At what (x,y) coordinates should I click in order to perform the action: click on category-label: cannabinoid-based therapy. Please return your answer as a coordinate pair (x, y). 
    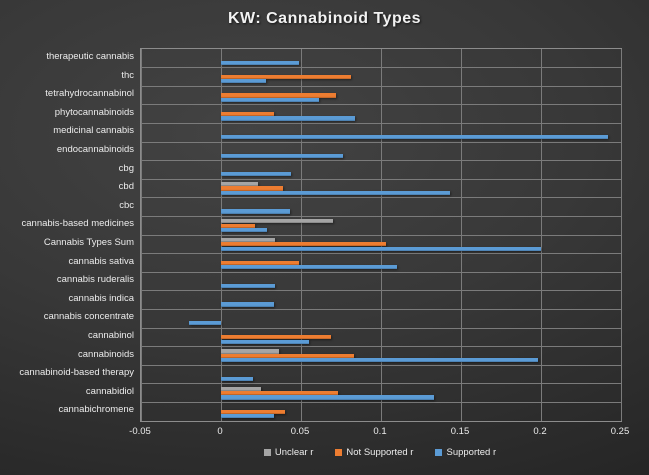
    Looking at the image, I should click on (76, 373).